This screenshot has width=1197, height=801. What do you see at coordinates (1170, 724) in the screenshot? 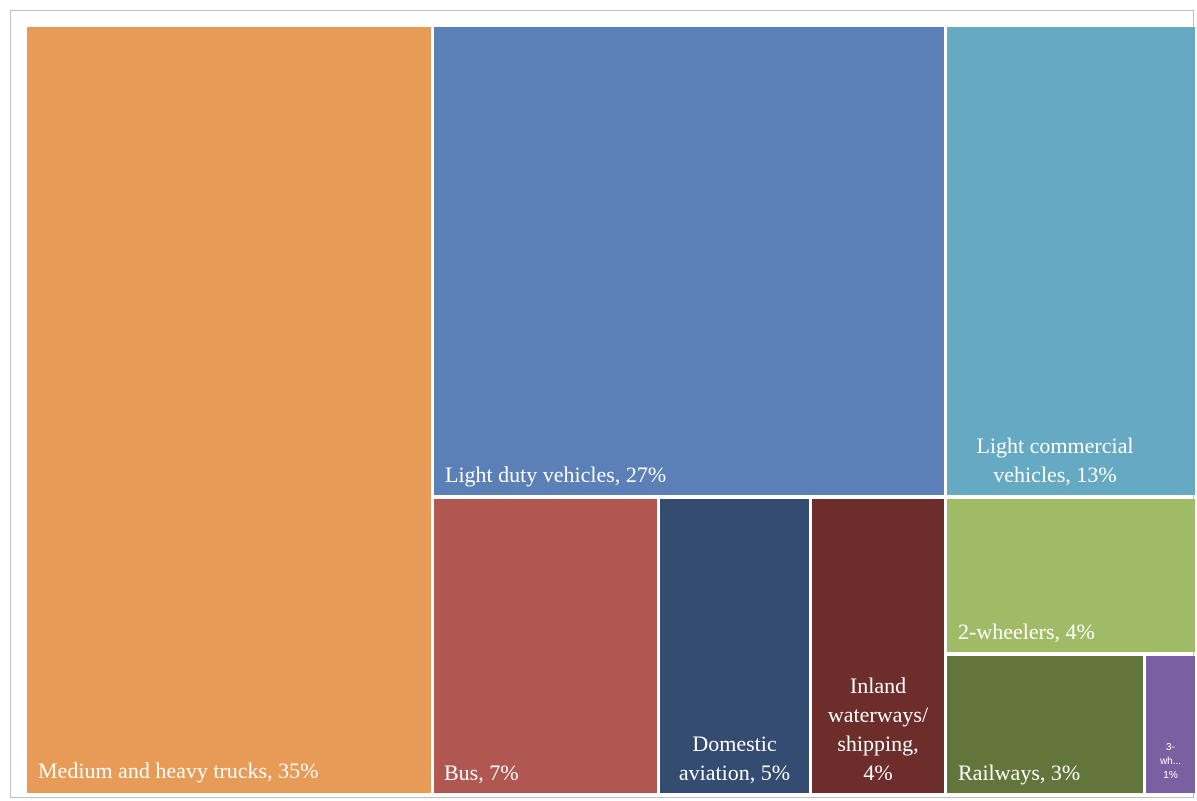
I see `tile-3-wheelers: 3- wh... 1%` at bounding box center [1170, 724].